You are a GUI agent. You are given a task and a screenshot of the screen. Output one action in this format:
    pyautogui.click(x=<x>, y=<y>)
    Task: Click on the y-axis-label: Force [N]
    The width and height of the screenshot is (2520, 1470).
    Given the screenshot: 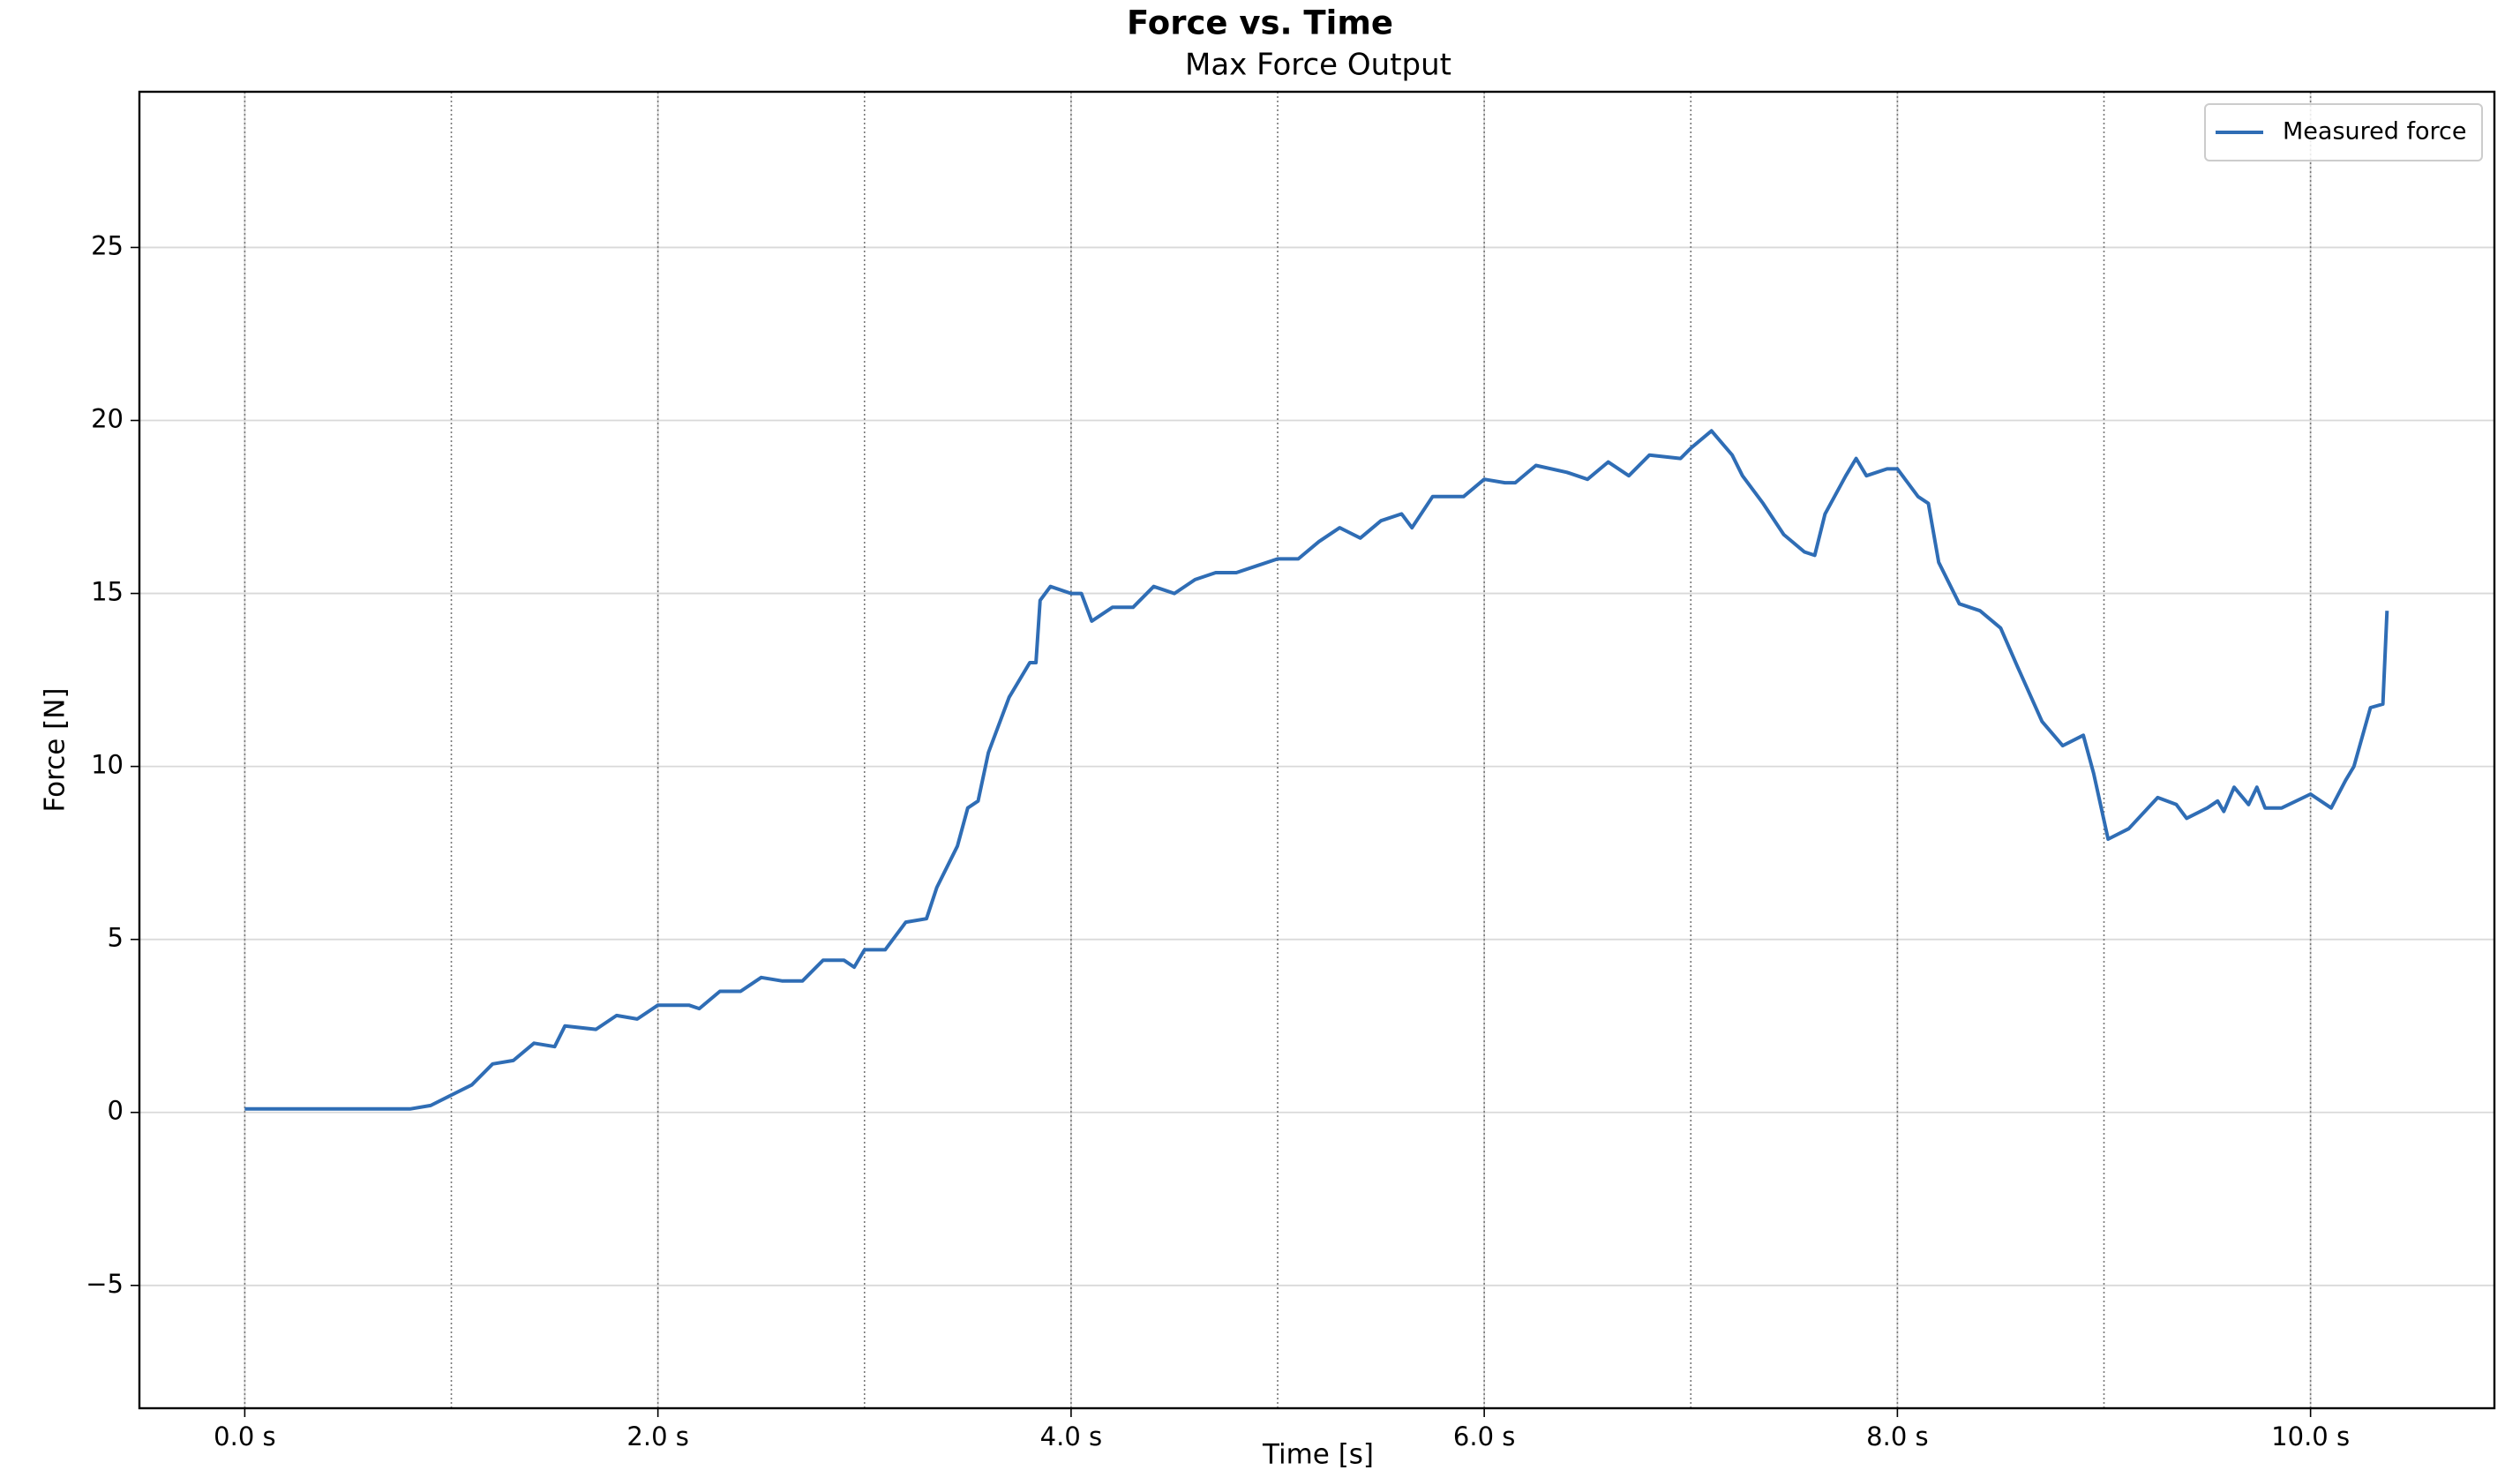 What is the action you would take?
    pyautogui.click(x=55, y=749)
    